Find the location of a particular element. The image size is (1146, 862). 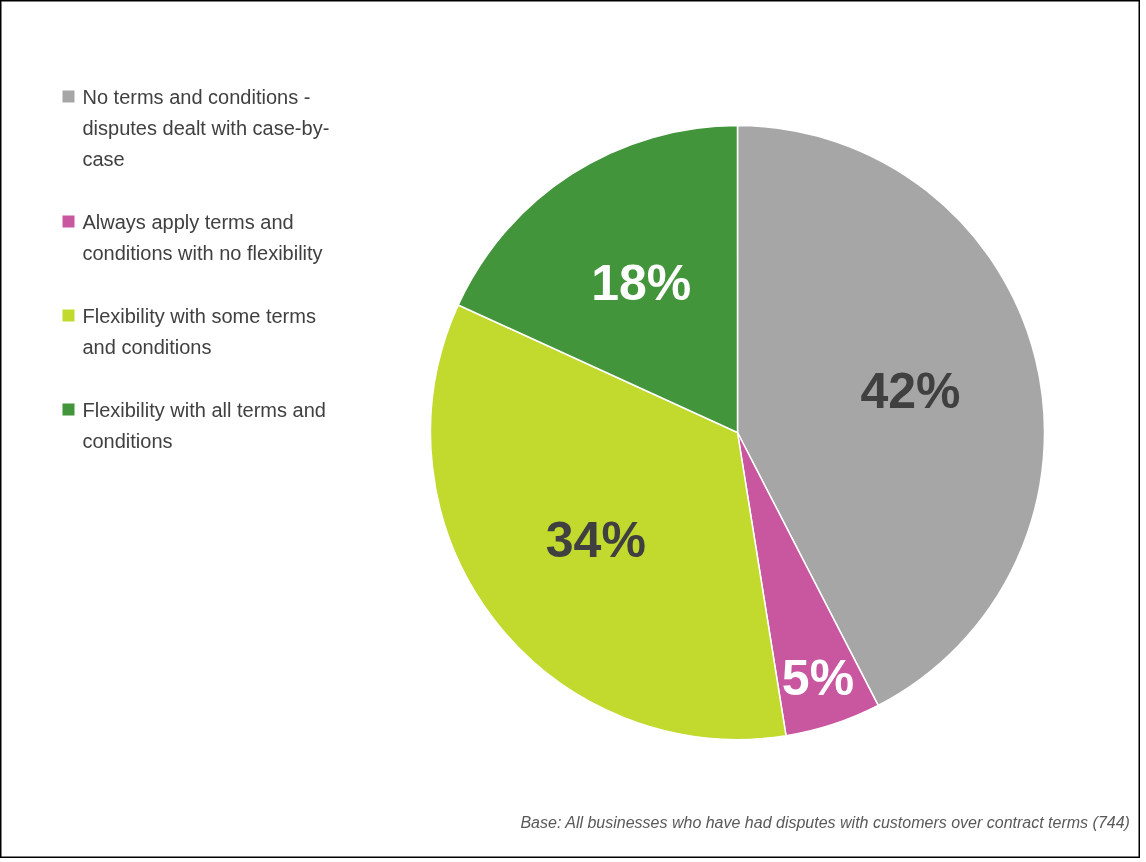

data-label: 42% is located at coordinates (910, 390).